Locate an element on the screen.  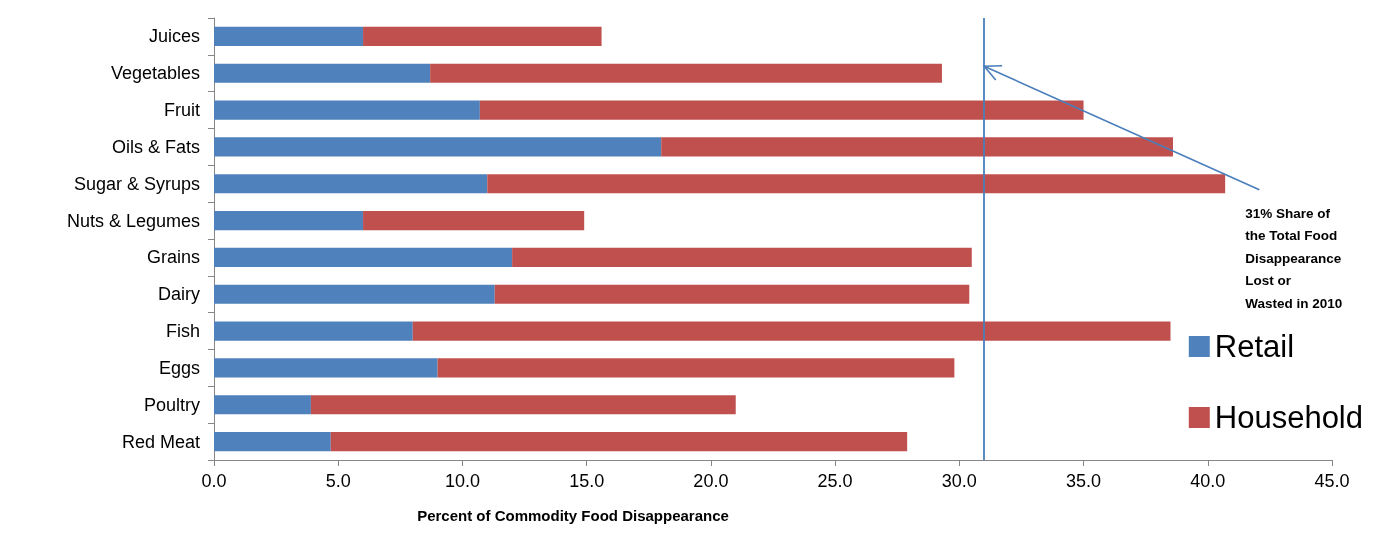
y-tick-label: Vegetables is located at coordinates (155, 73).